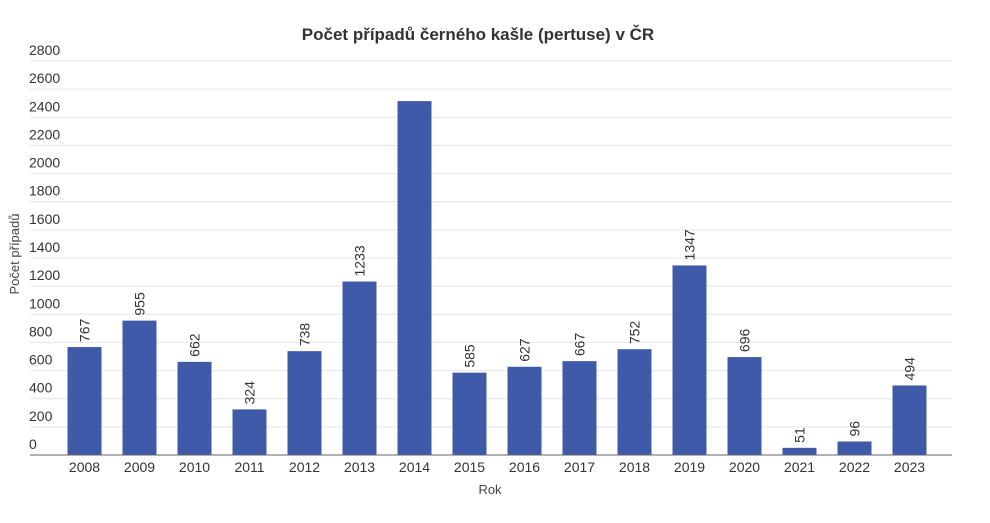  I want to click on y-tick-label: 1800, so click(44, 191).